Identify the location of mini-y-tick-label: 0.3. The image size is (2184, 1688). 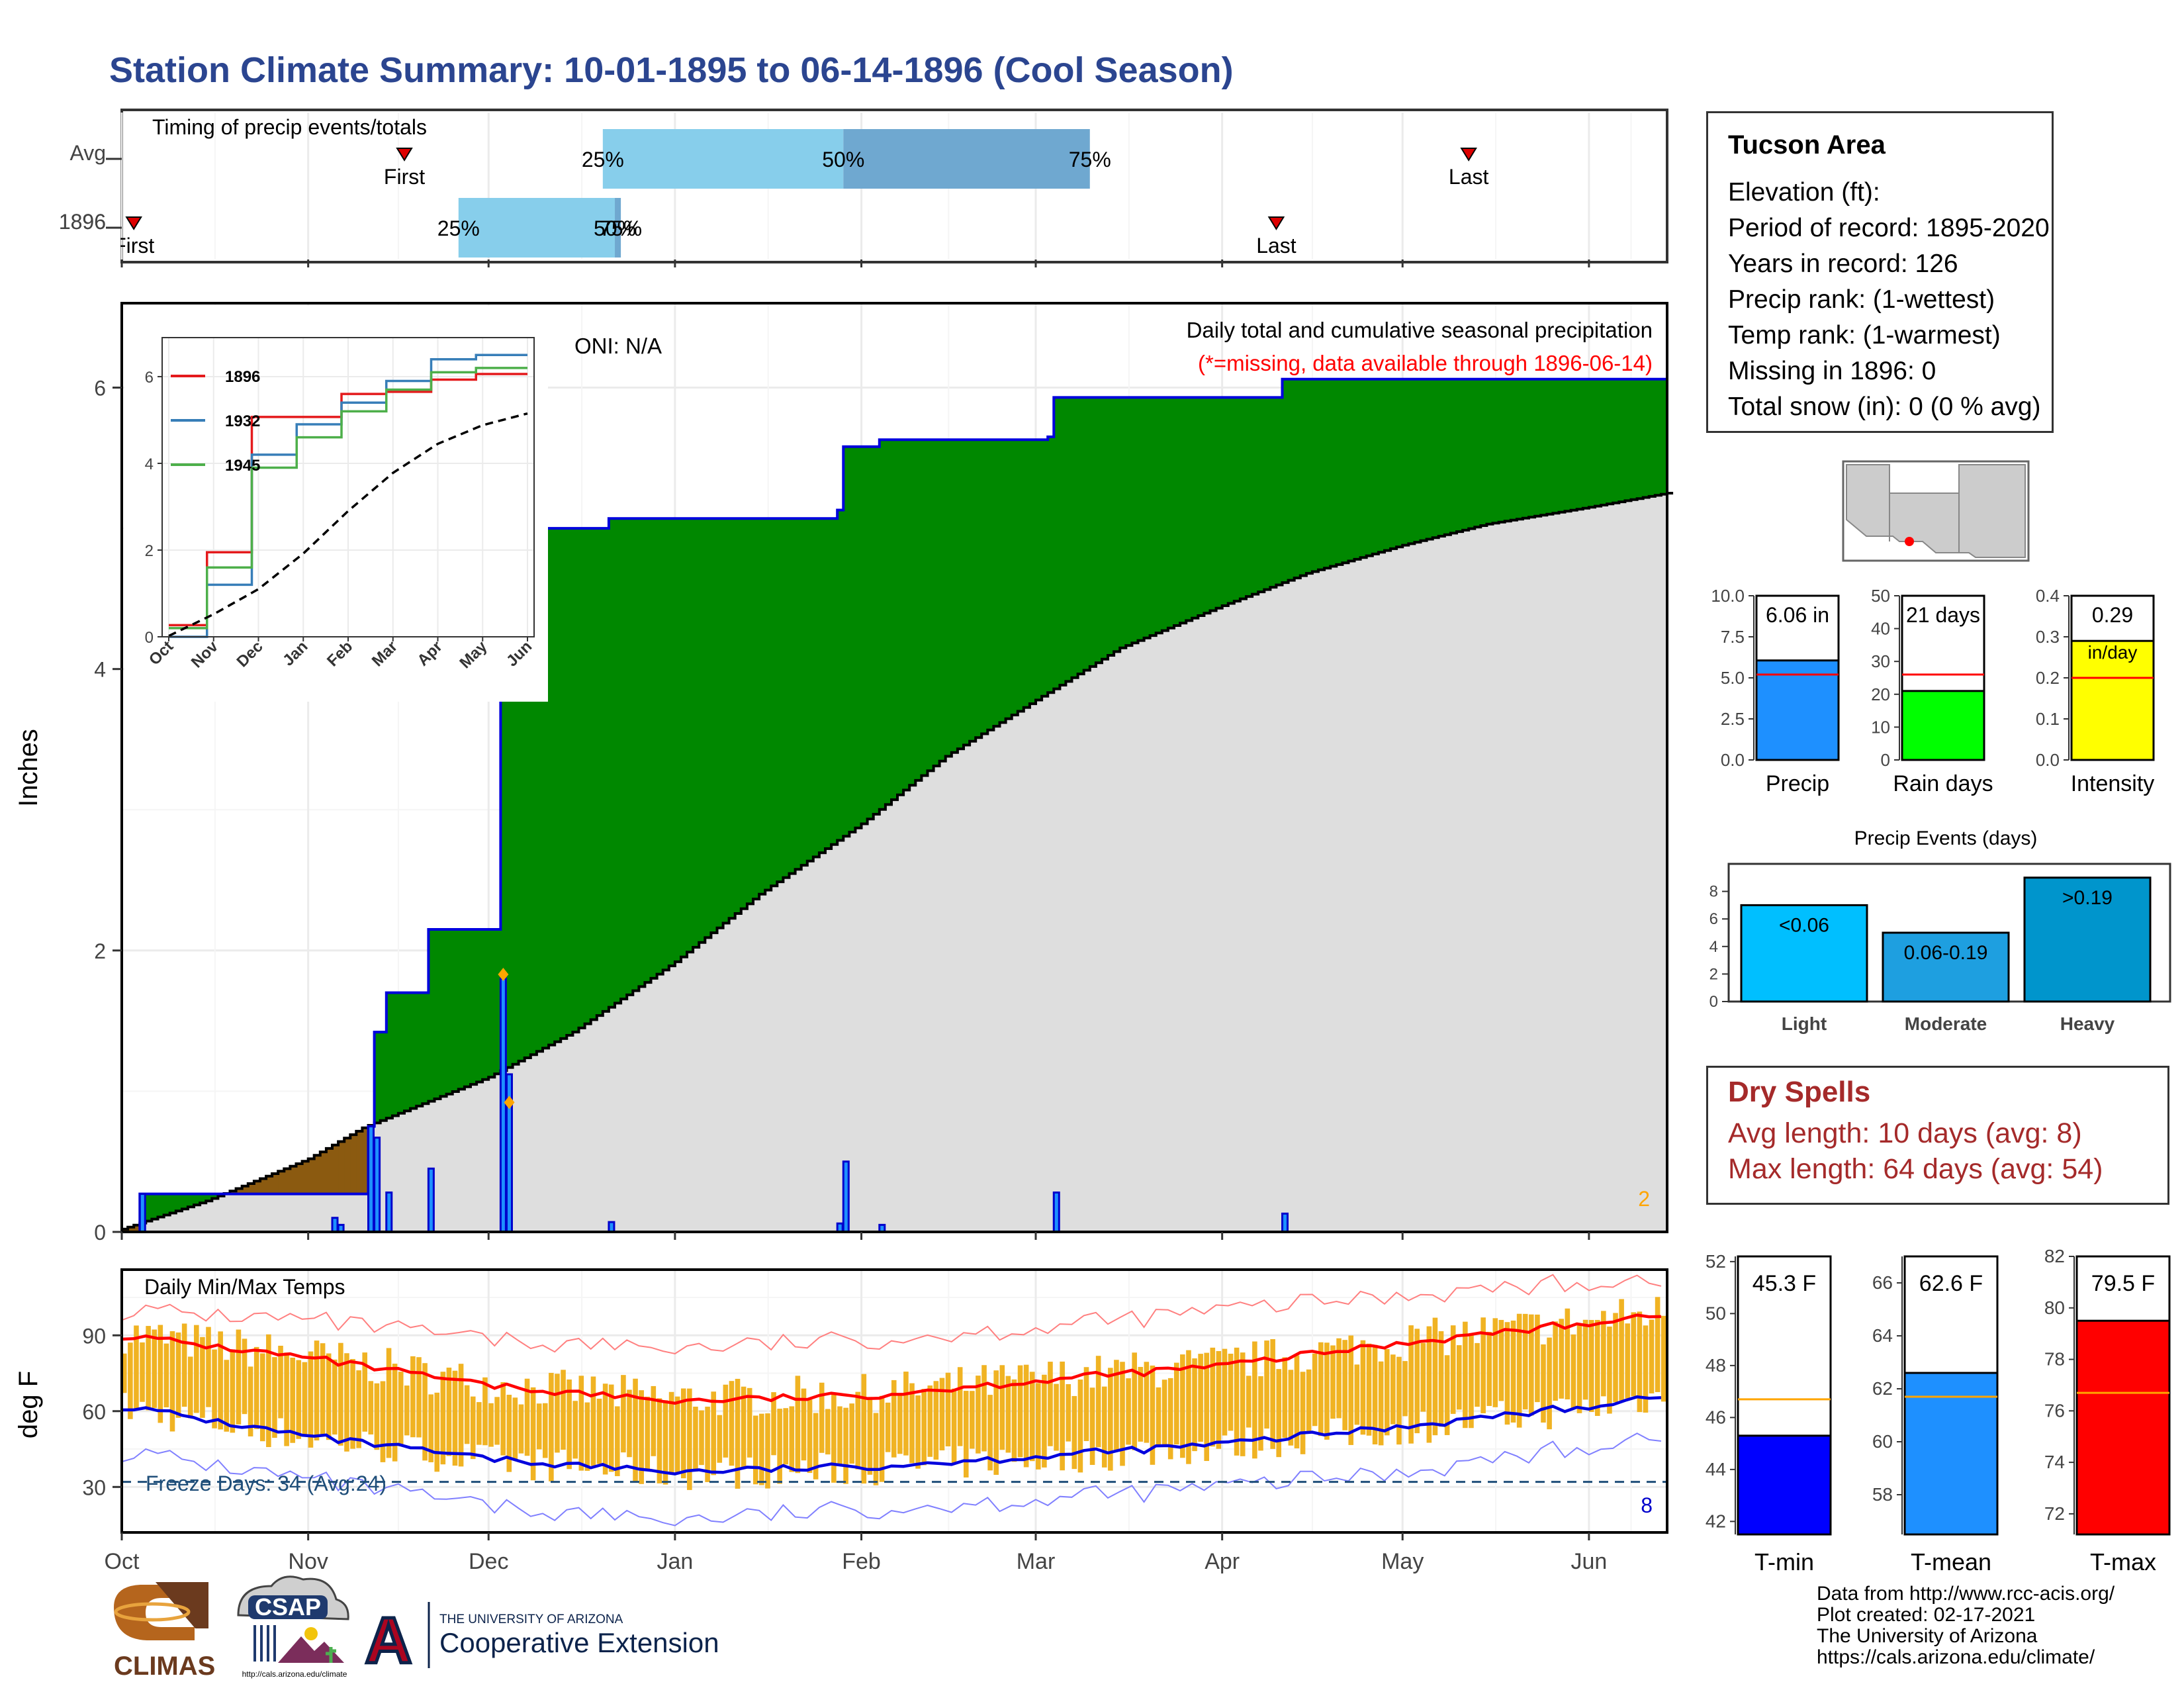
(2048, 637).